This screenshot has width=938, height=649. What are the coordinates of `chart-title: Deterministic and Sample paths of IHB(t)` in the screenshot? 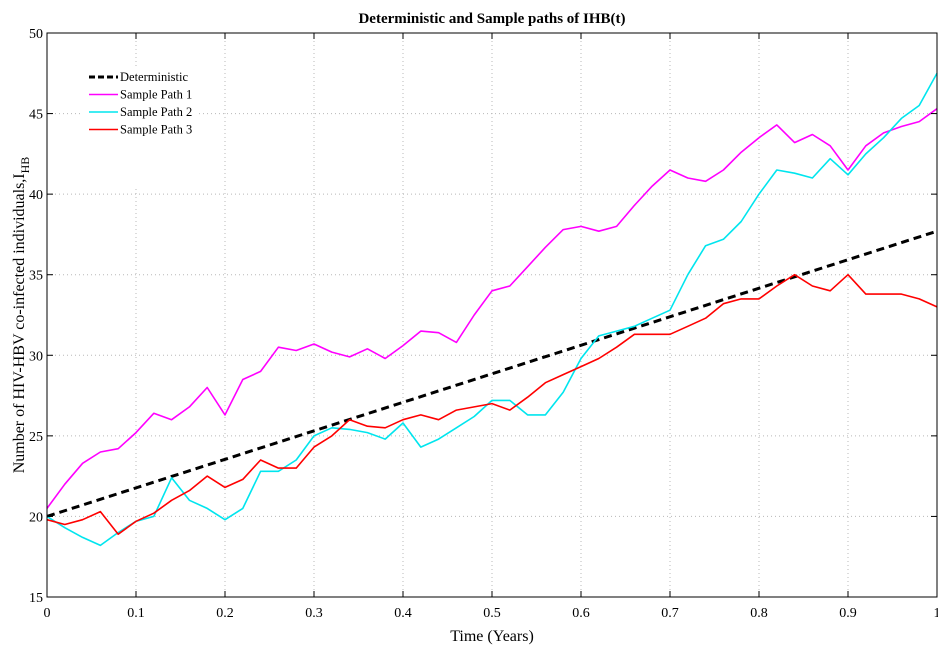 It's located at (491, 19).